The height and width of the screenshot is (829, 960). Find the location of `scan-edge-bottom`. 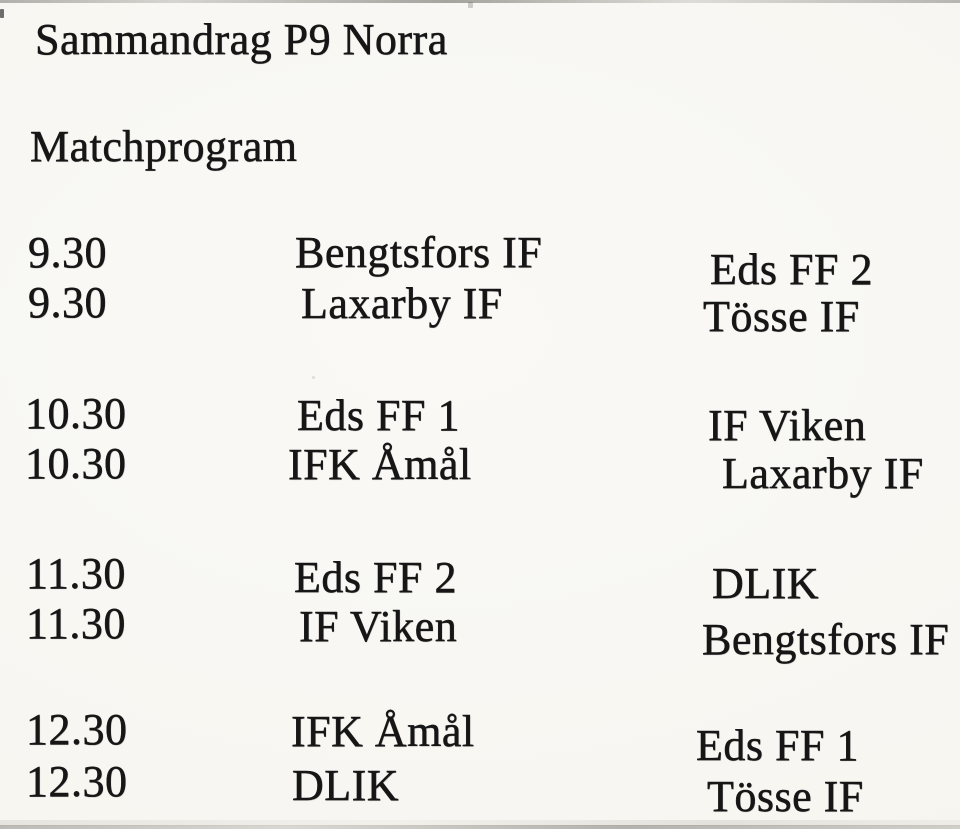

scan-edge-bottom is located at coordinates (480, 827).